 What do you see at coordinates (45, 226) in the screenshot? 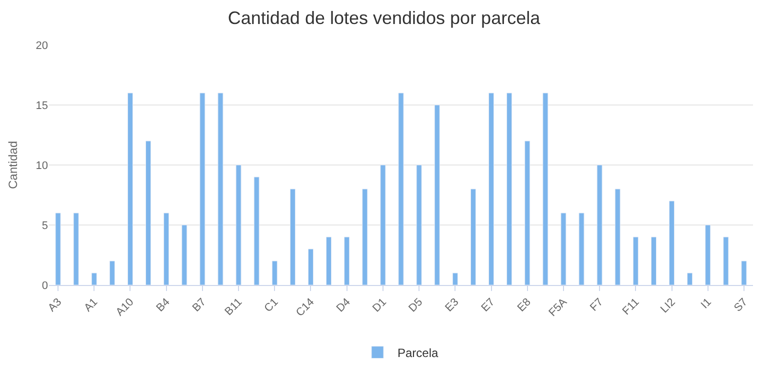
I see `y-tick-label: 5` at bounding box center [45, 226].